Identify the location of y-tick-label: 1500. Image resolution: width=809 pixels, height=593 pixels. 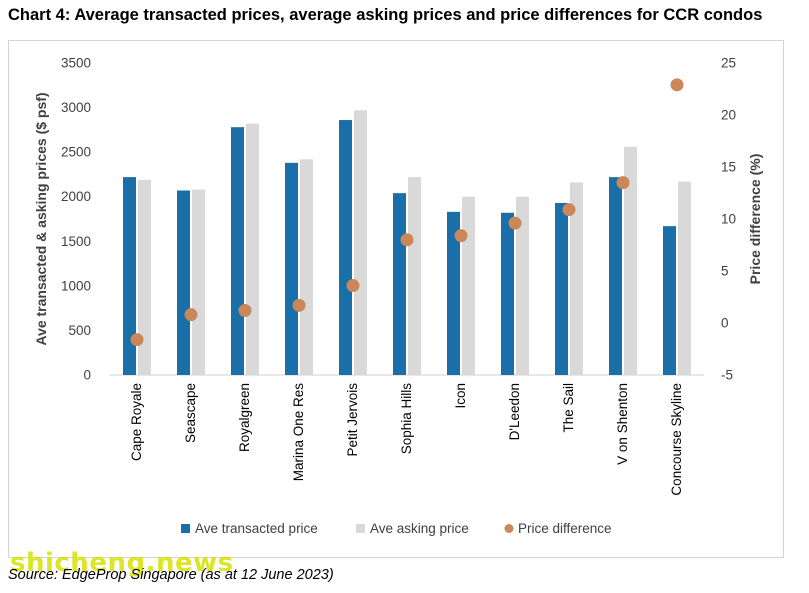
(76, 241).